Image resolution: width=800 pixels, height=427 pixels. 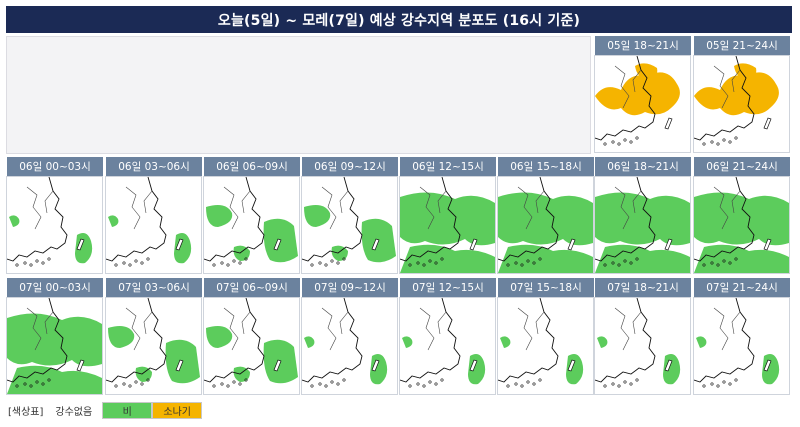 What do you see at coordinates (349, 166) in the screenshot?
I see `panel-time-label: 06일 09~12시` at bounding box center [349, 166].